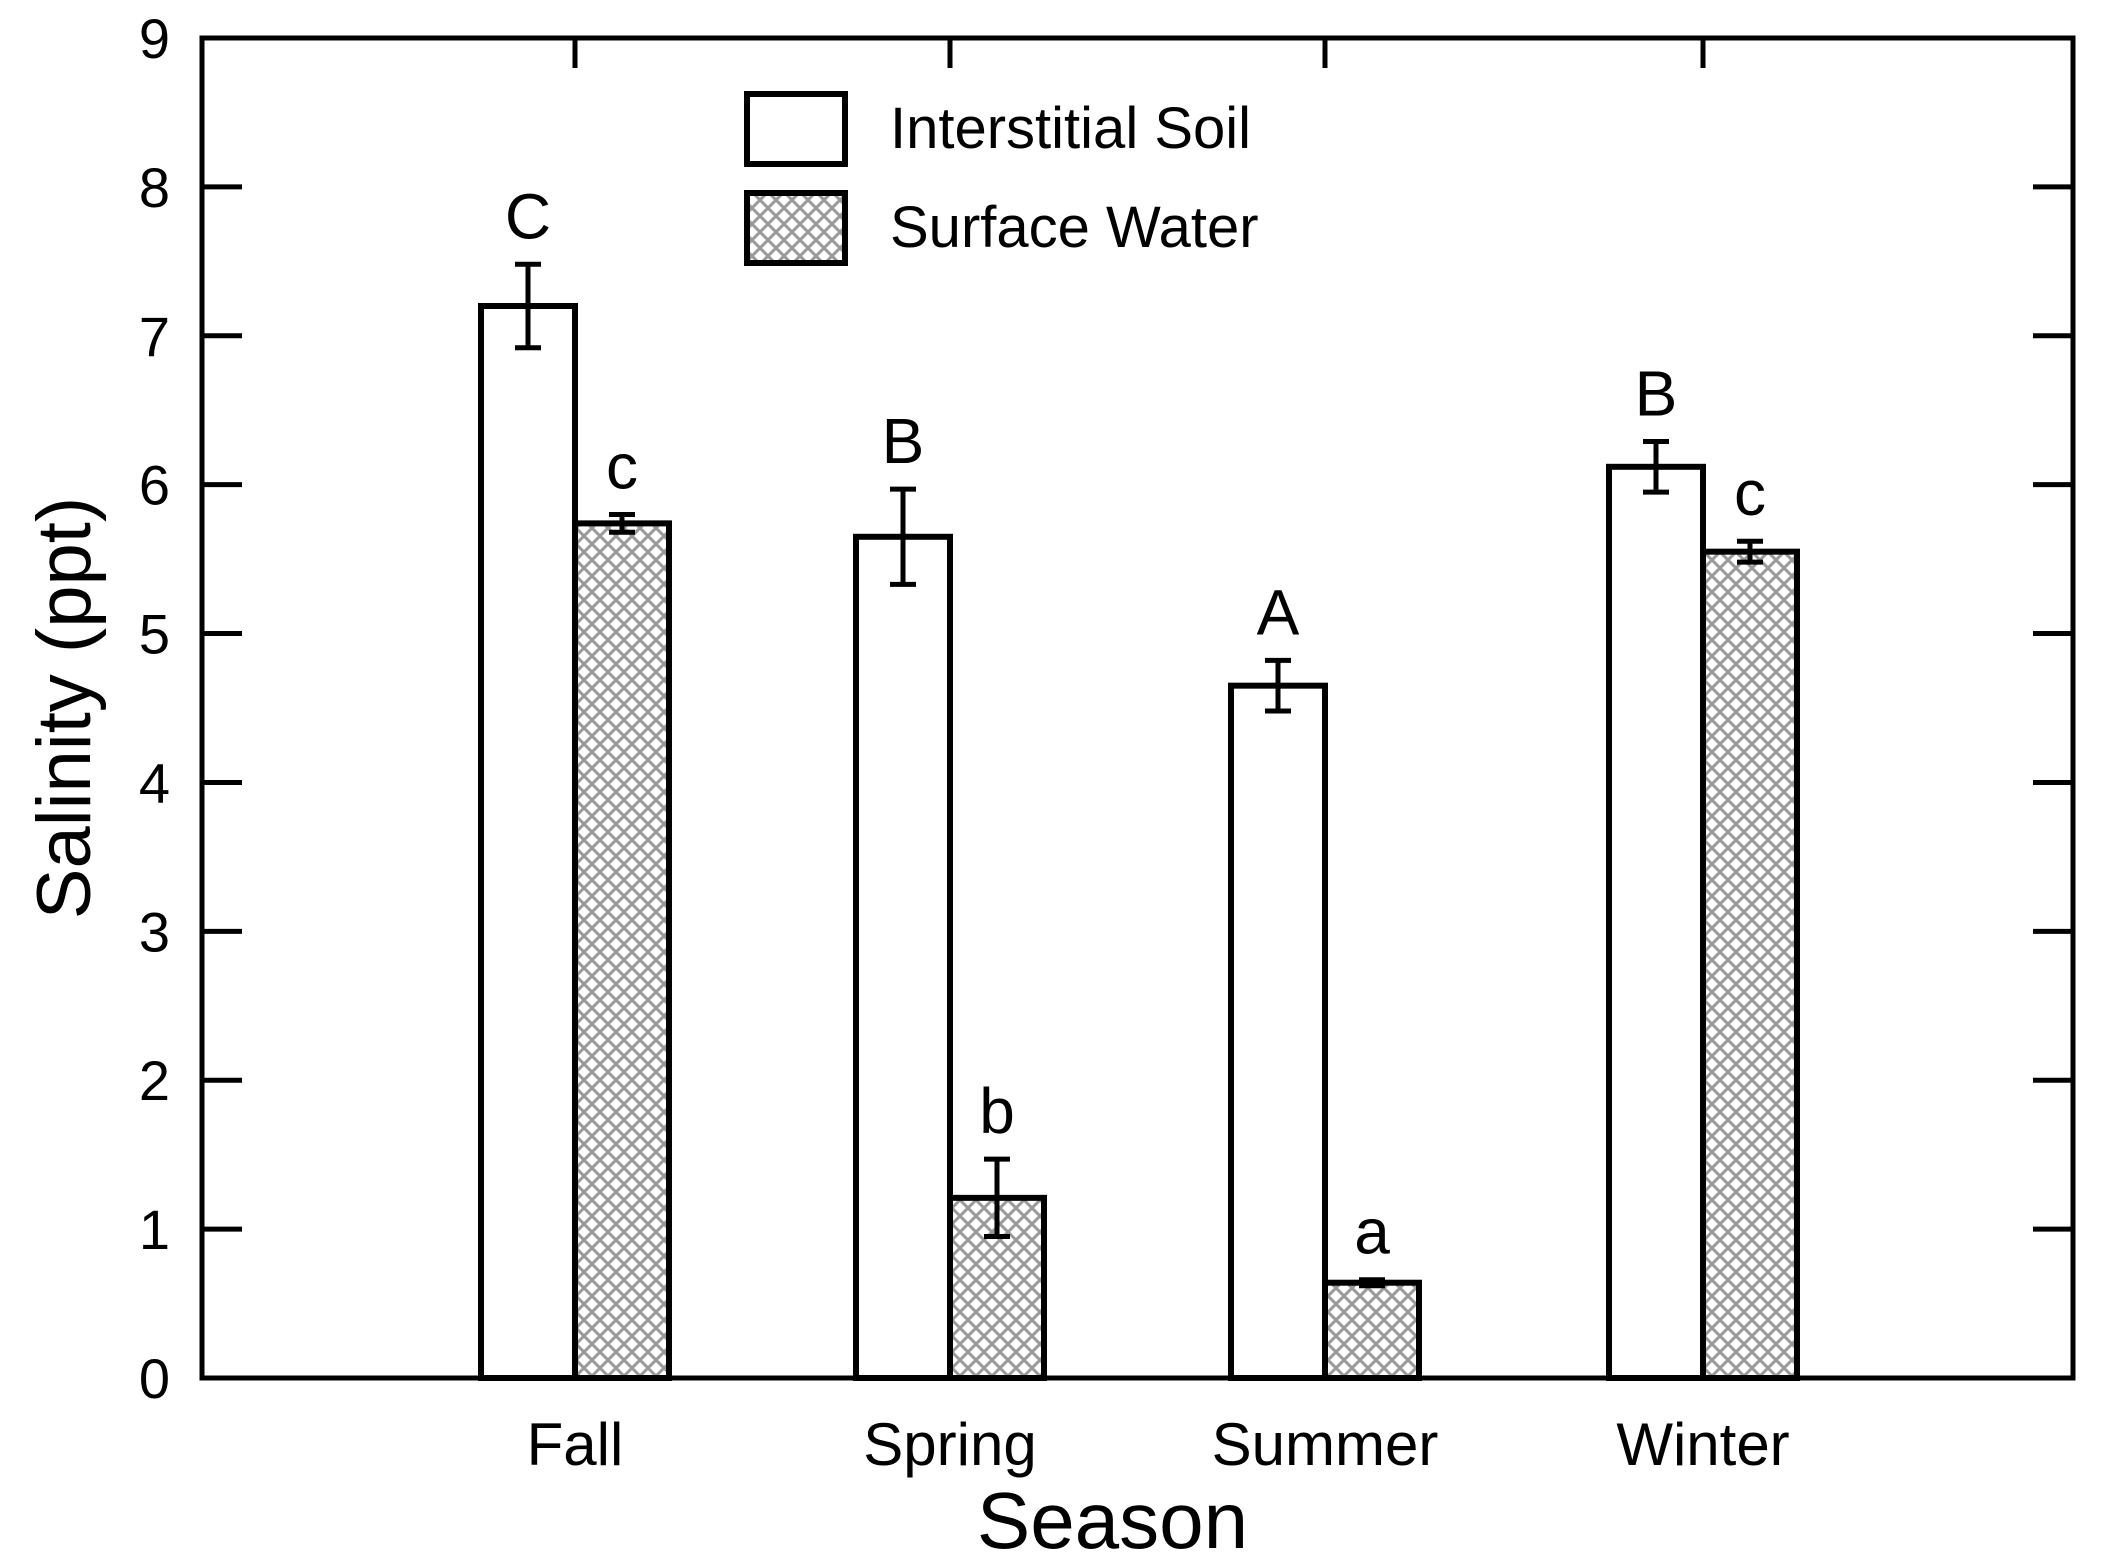 The width and height of the screenshot is (2106, 1565). I want to click on significance-letter: A, so click(1278, 612).